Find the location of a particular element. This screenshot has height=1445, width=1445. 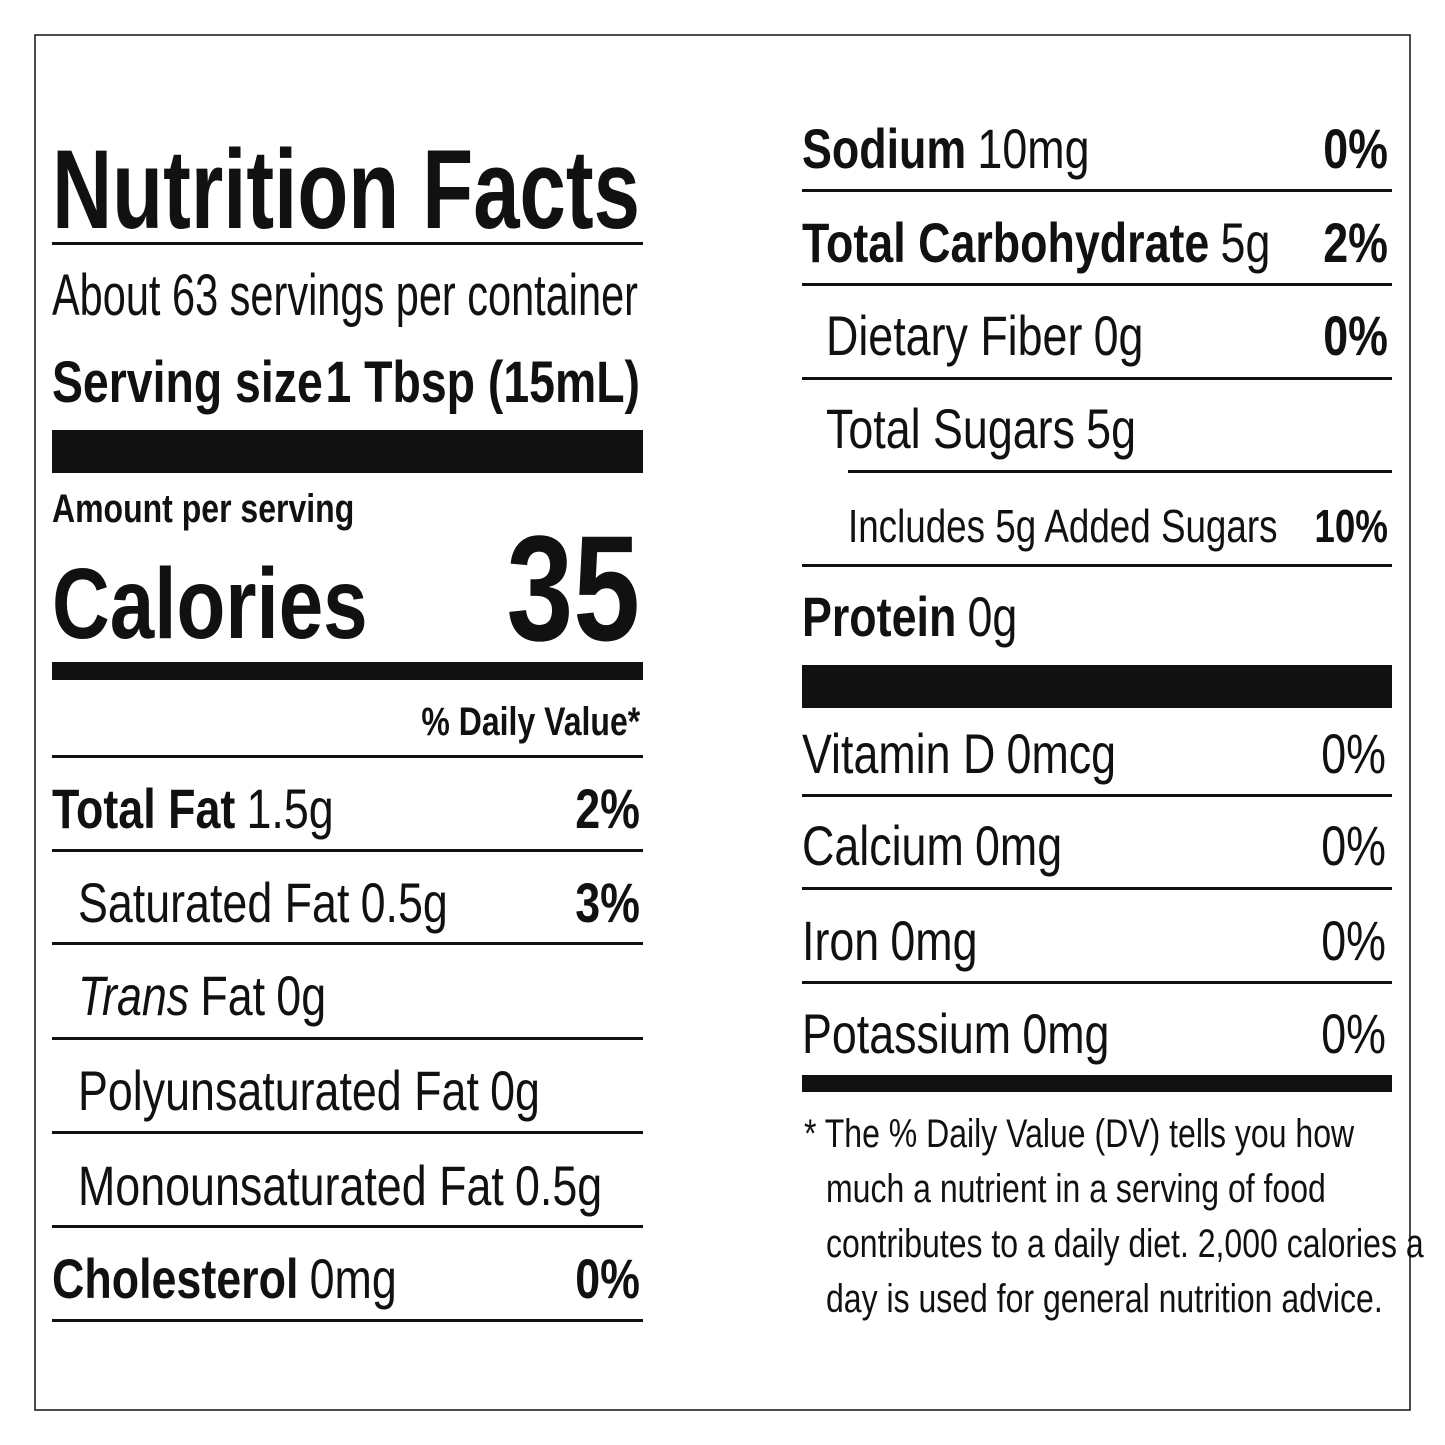

nutrient: Total Fat 1.5g is located at coordinates (193, 808).